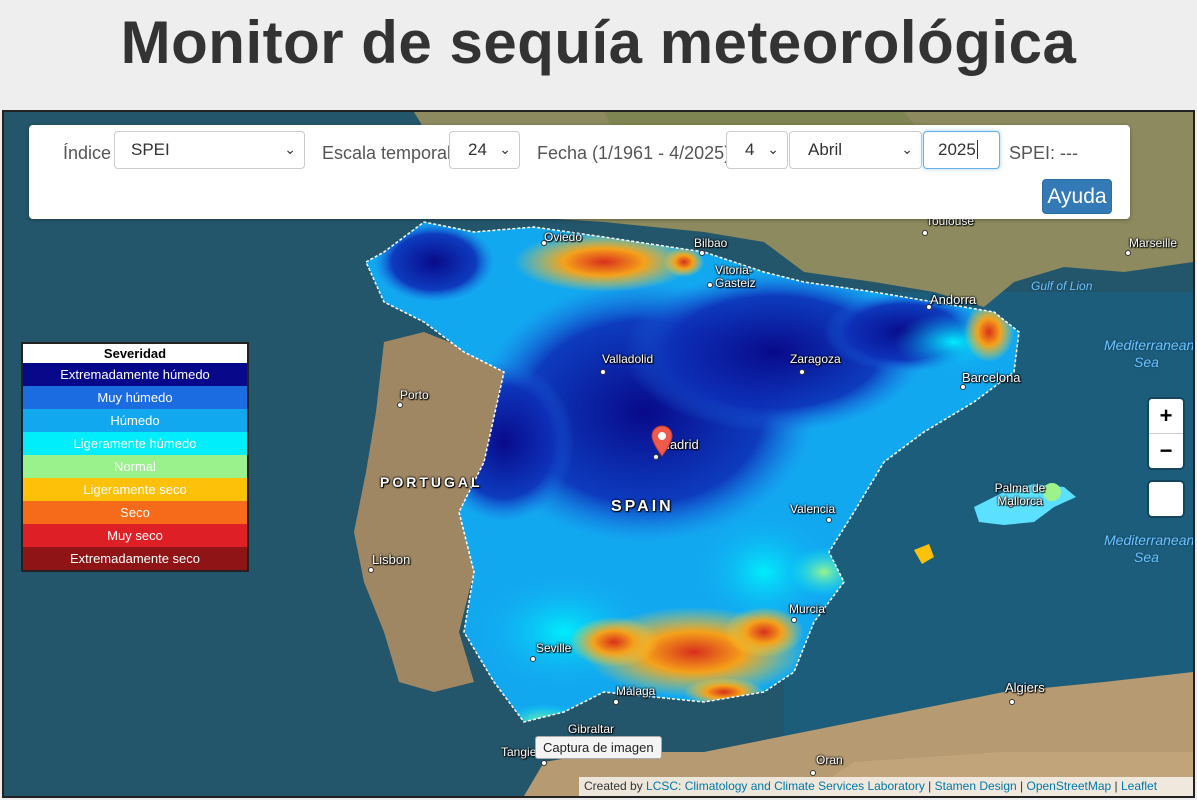  I want to click on map-label-malaga: Málaga, so click(636, 691).